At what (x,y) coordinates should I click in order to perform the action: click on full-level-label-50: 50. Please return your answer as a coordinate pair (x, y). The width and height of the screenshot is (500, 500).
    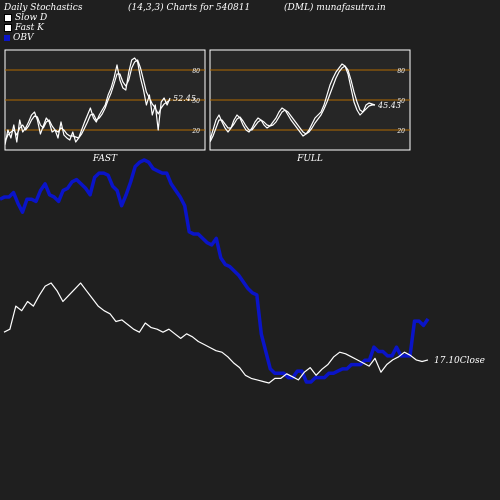
    Looking at the image, I should click on (401, 101).